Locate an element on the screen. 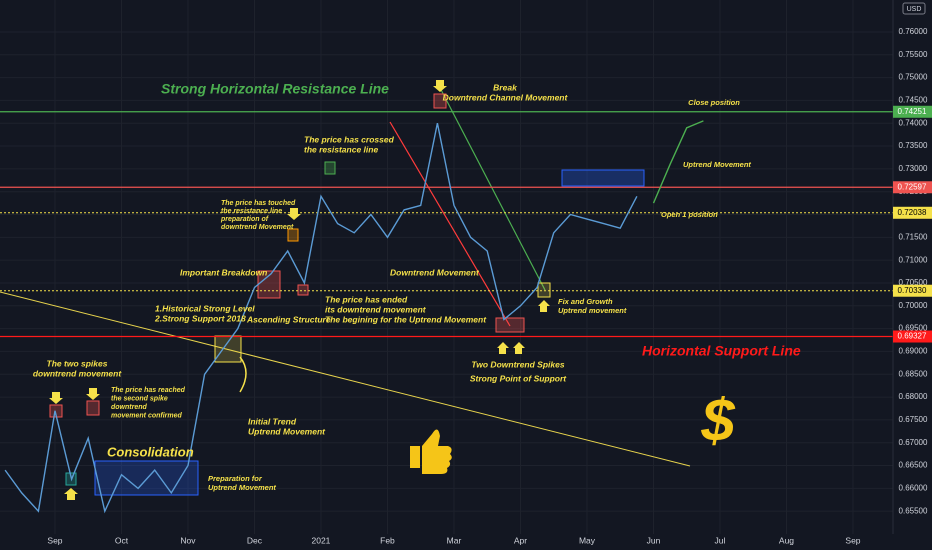 The width and height of the screenshot is (932, 550). annotation: The price has crossed is located at coordinates (349, 139).